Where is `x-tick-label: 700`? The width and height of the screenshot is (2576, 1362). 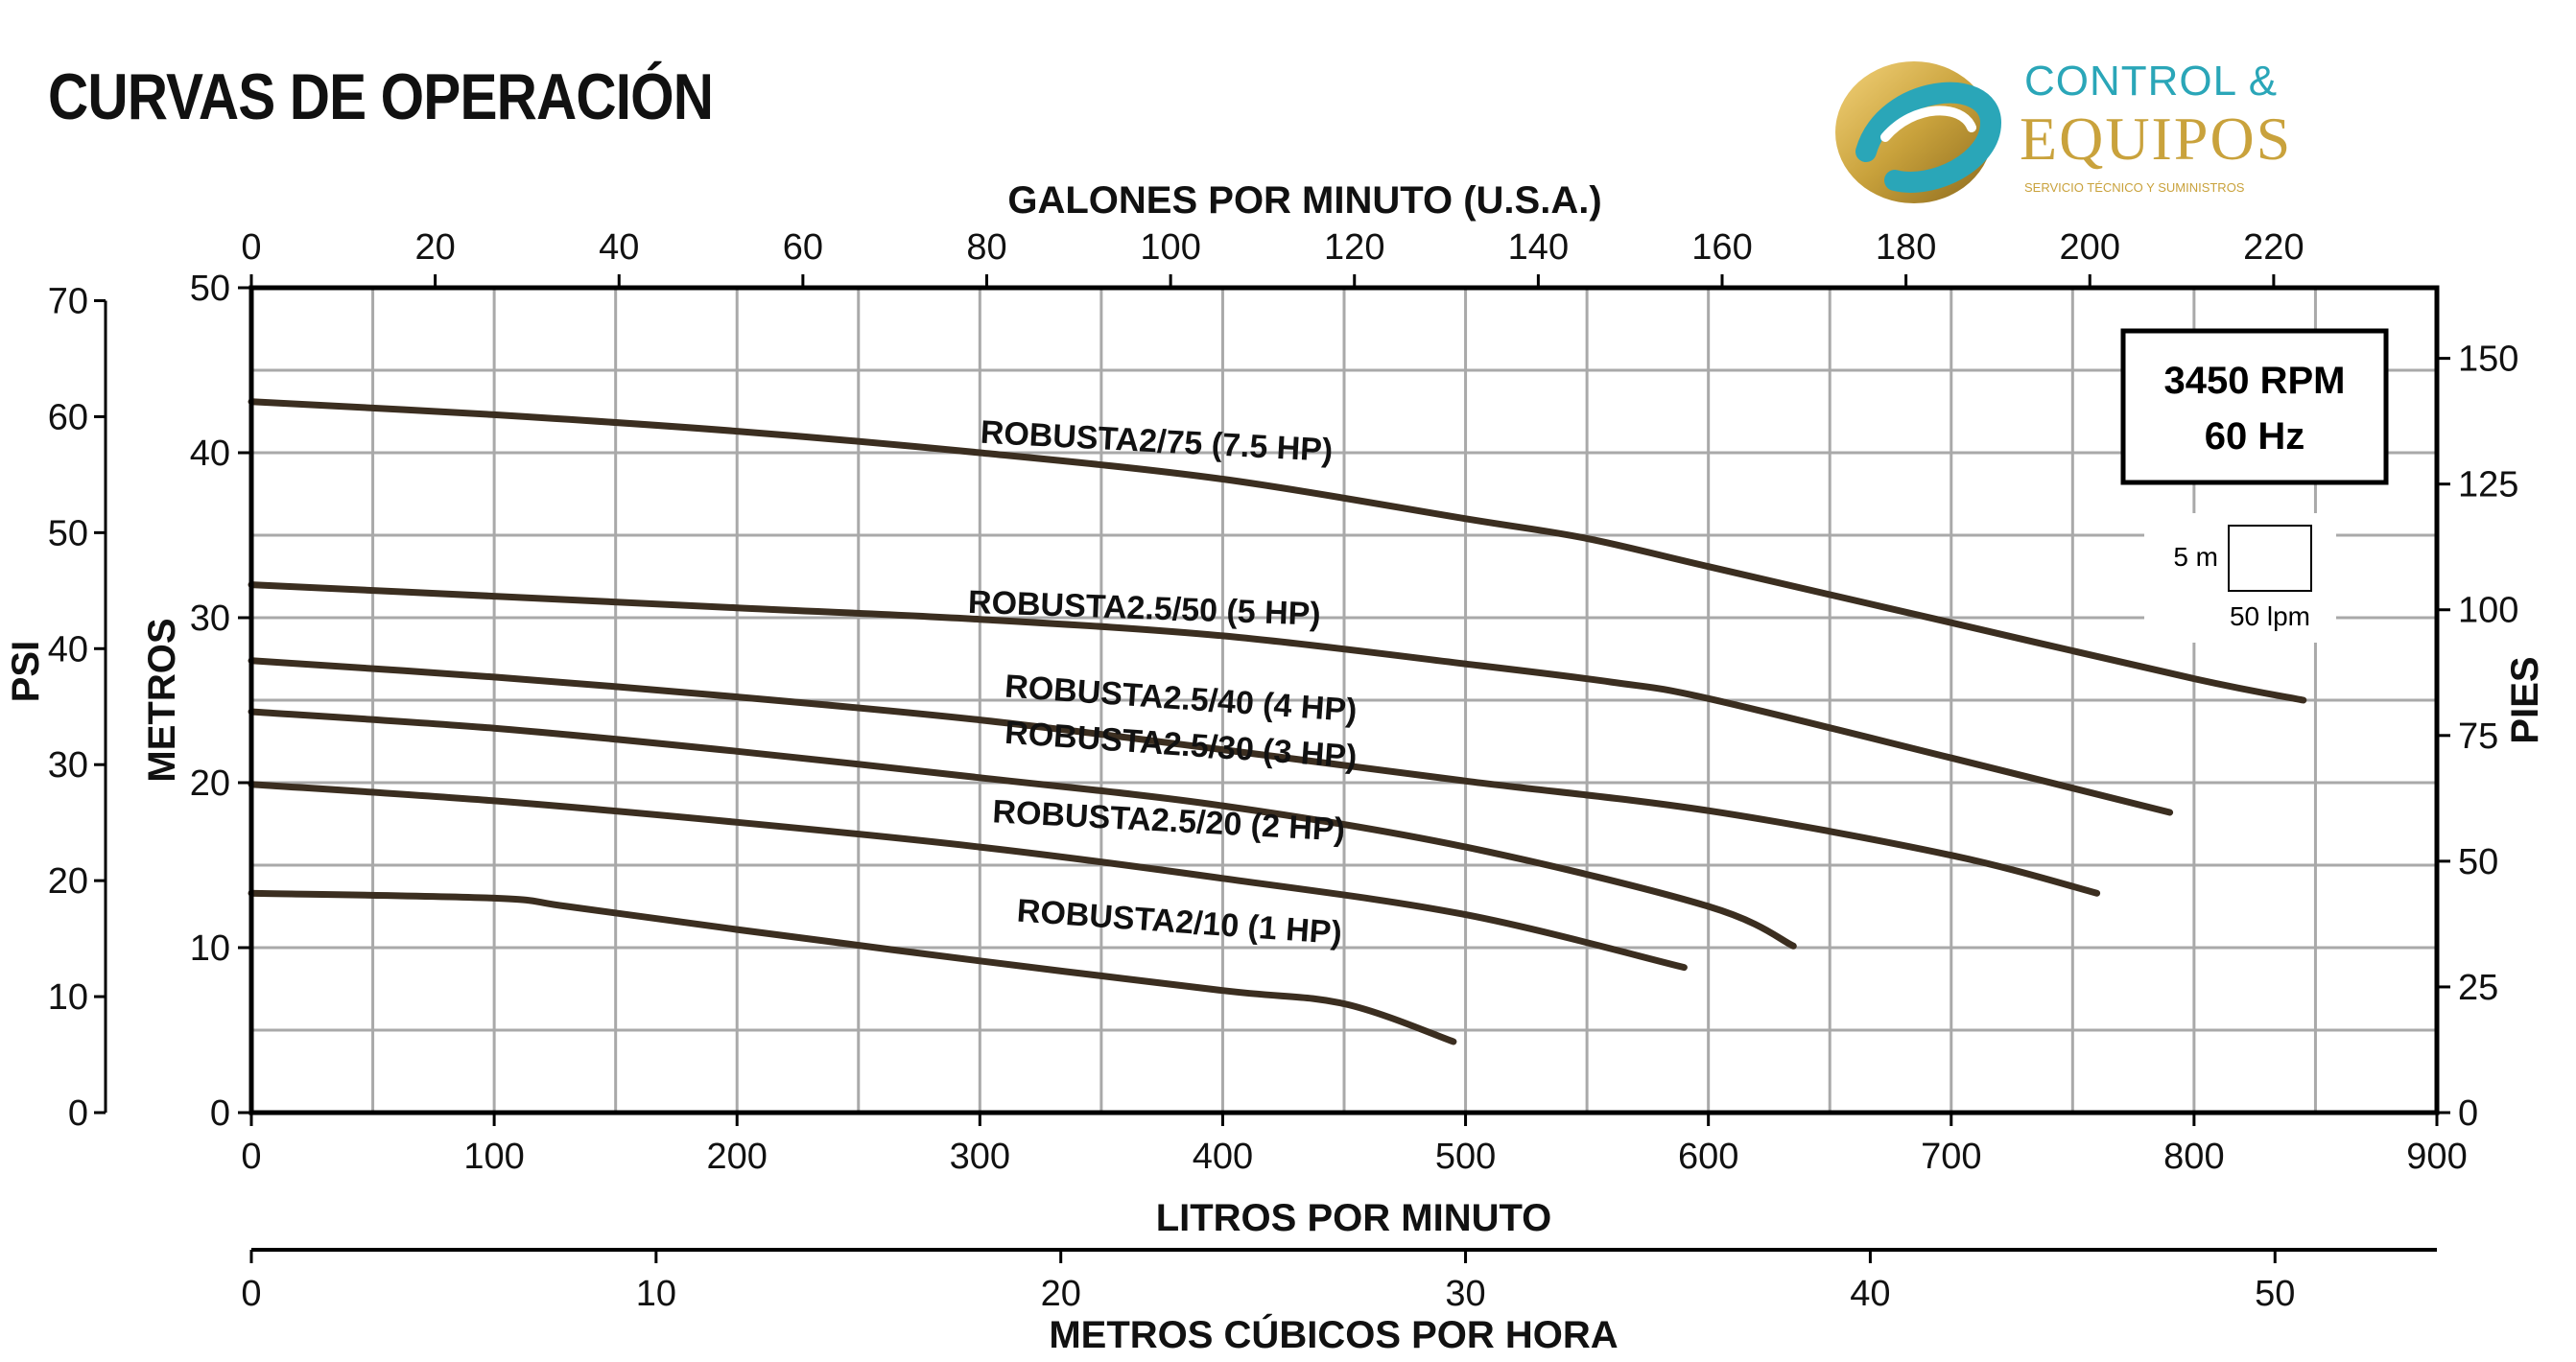 x-tick-label: 700 is located at coordinates (1951, 1157).